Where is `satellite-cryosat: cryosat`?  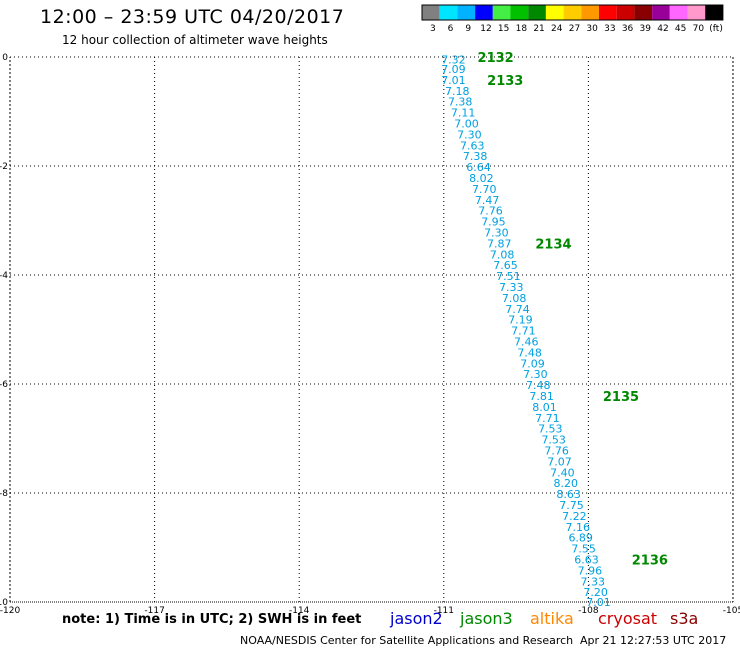 satellite-cryosat: cryosat is located at coordinates (628, 618).